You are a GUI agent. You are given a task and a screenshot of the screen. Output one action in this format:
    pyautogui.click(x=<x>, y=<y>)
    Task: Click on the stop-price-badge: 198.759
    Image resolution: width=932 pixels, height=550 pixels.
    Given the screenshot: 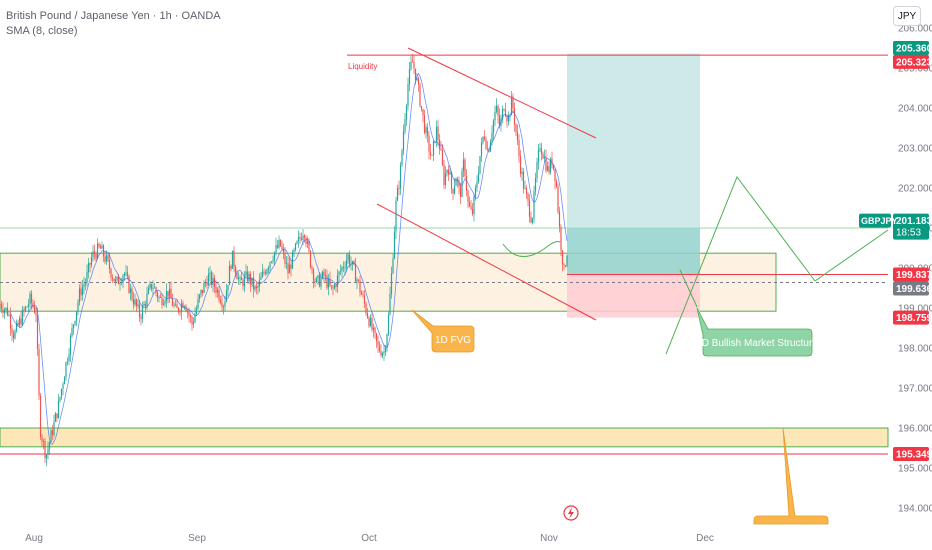 What is the action you would take?
    pyautogui.click(x=912, y=317)
    